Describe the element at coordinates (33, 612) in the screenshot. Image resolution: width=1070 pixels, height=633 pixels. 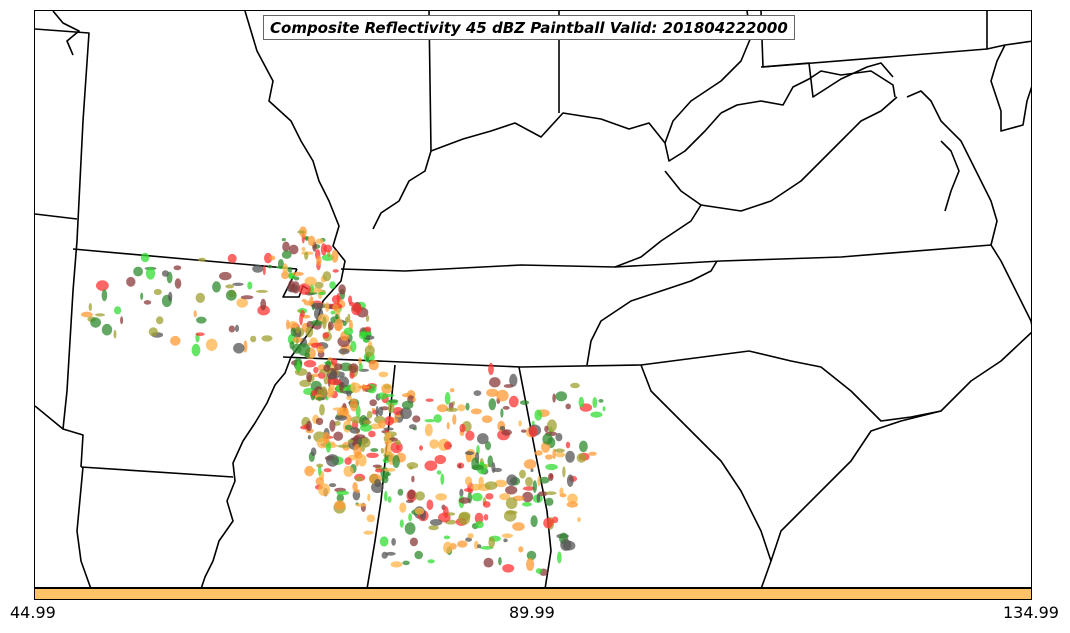
I see `colorbar-tick-label: 44.99` at that location.